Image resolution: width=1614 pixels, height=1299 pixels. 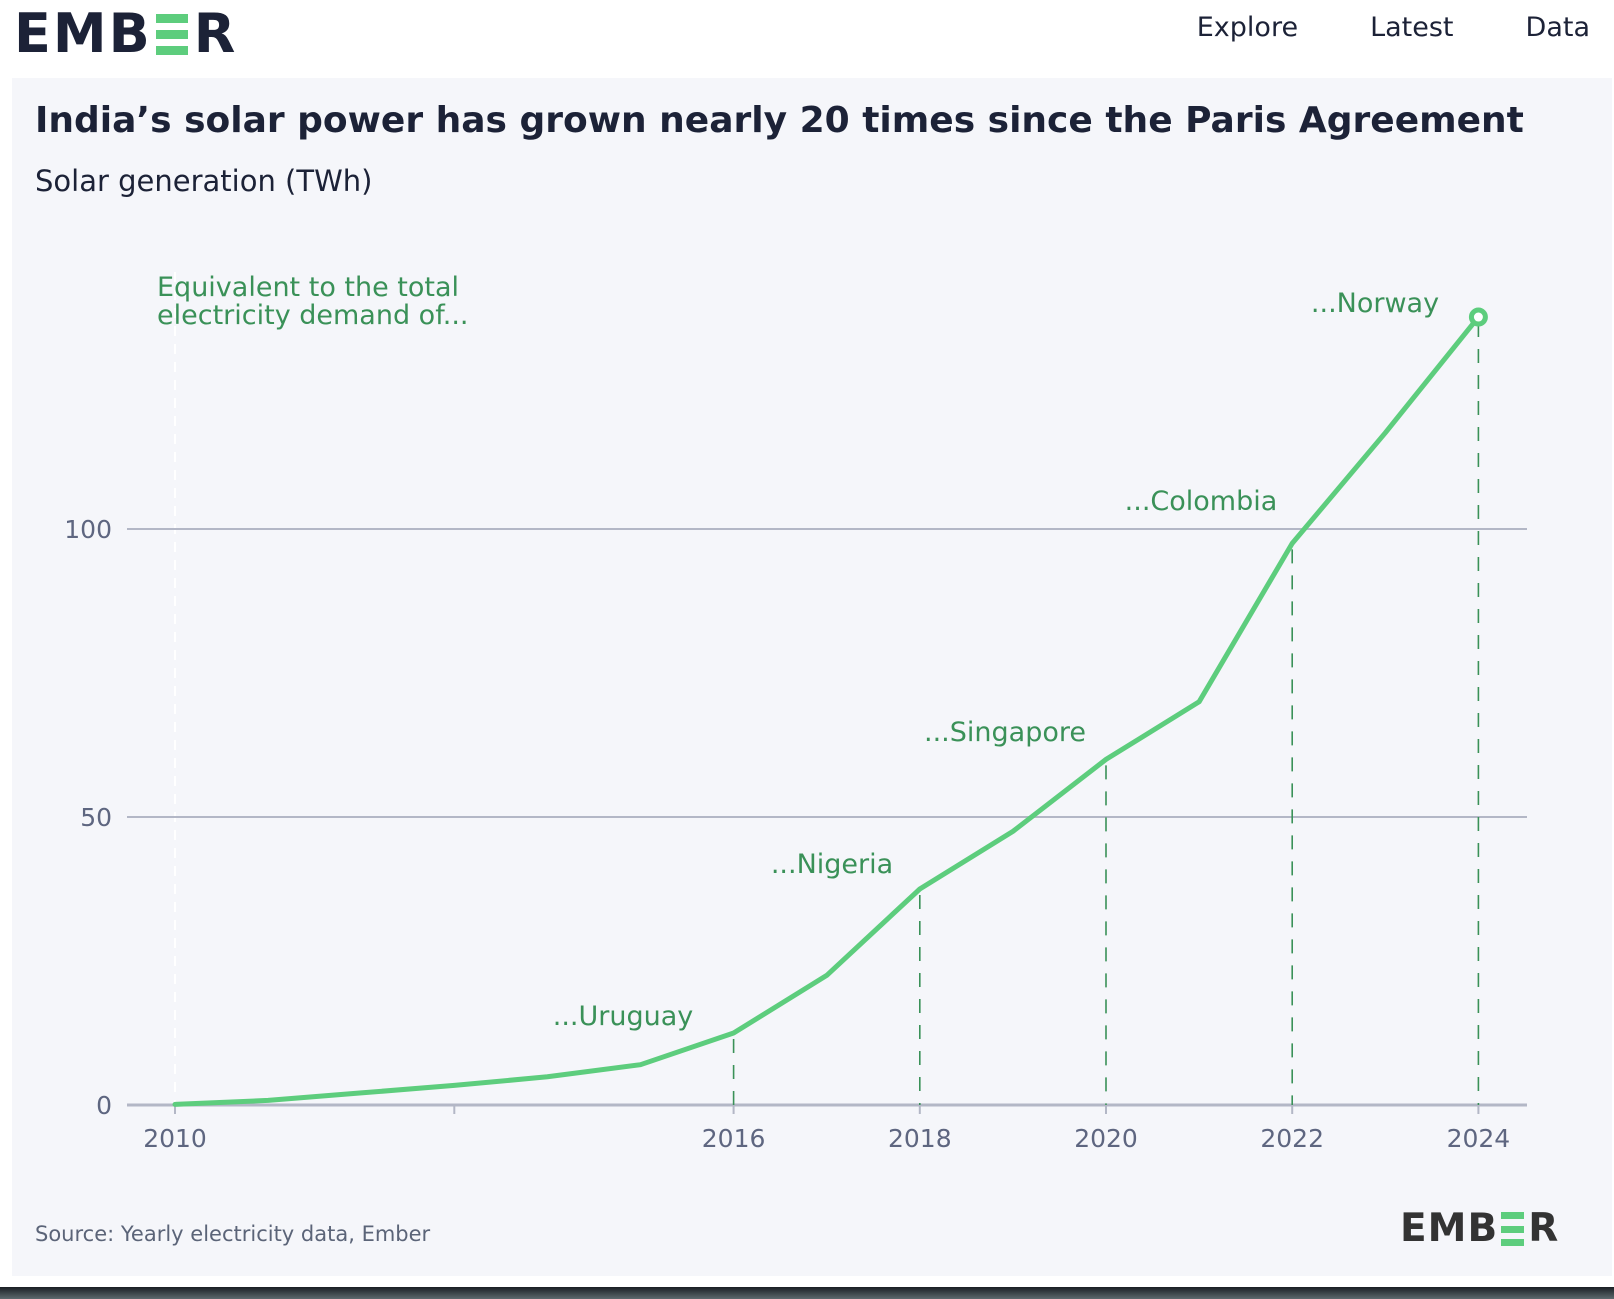 What do you see at coordinates (1449, 1228) in the screenshot?
I see `footer-logo-text-left: EMB` at bounding box center [1449, 1228].